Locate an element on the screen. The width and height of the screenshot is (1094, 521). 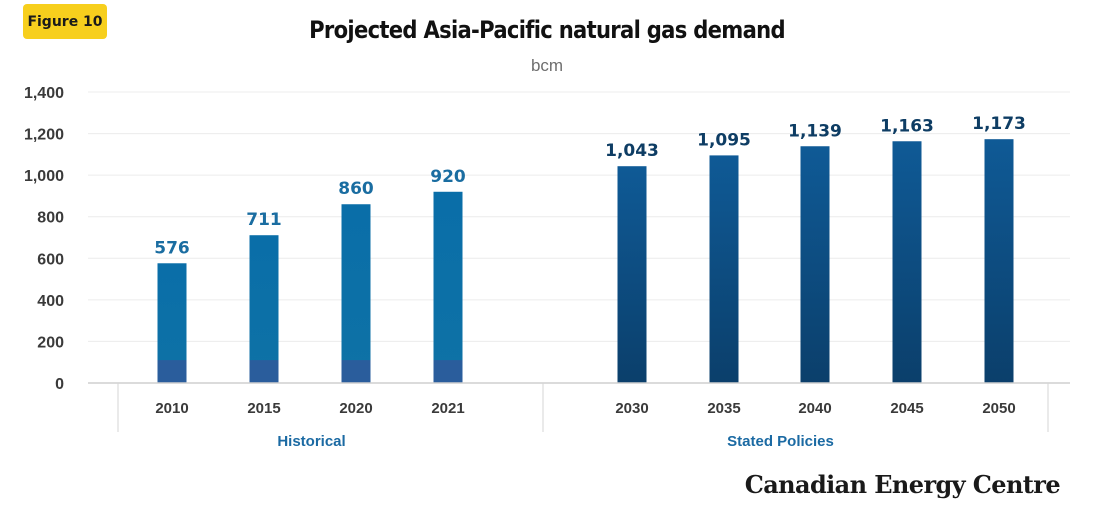
data-label: 1,095 is located at coordinates (724, 140).